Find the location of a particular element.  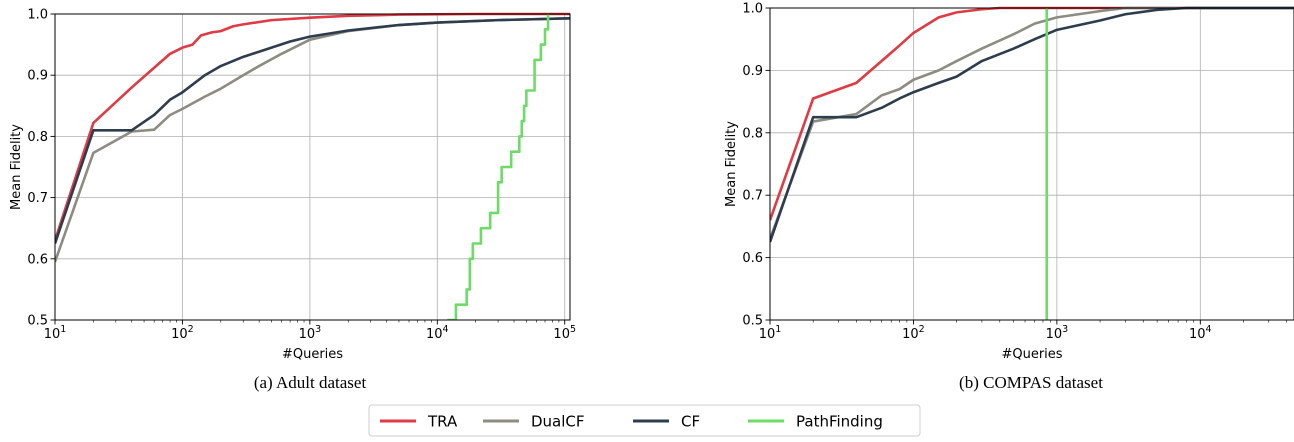

legend-label-pathfinding: PathFinding is located at coordinates (839, 422).